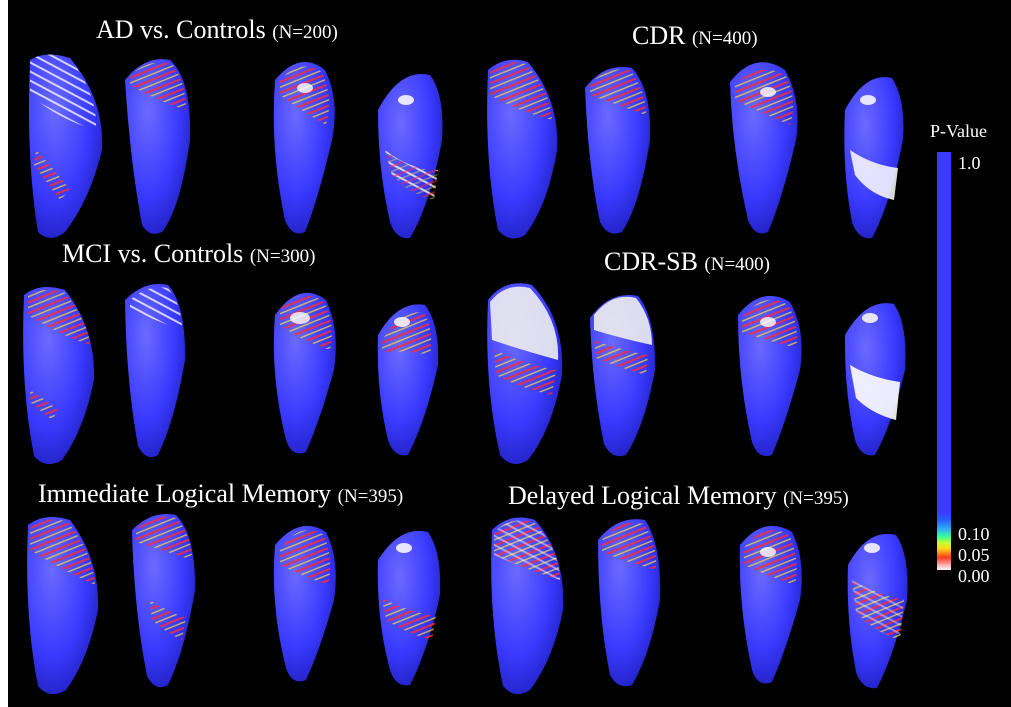  I want to click on legend-tick: 1.0, so click(969, 163).